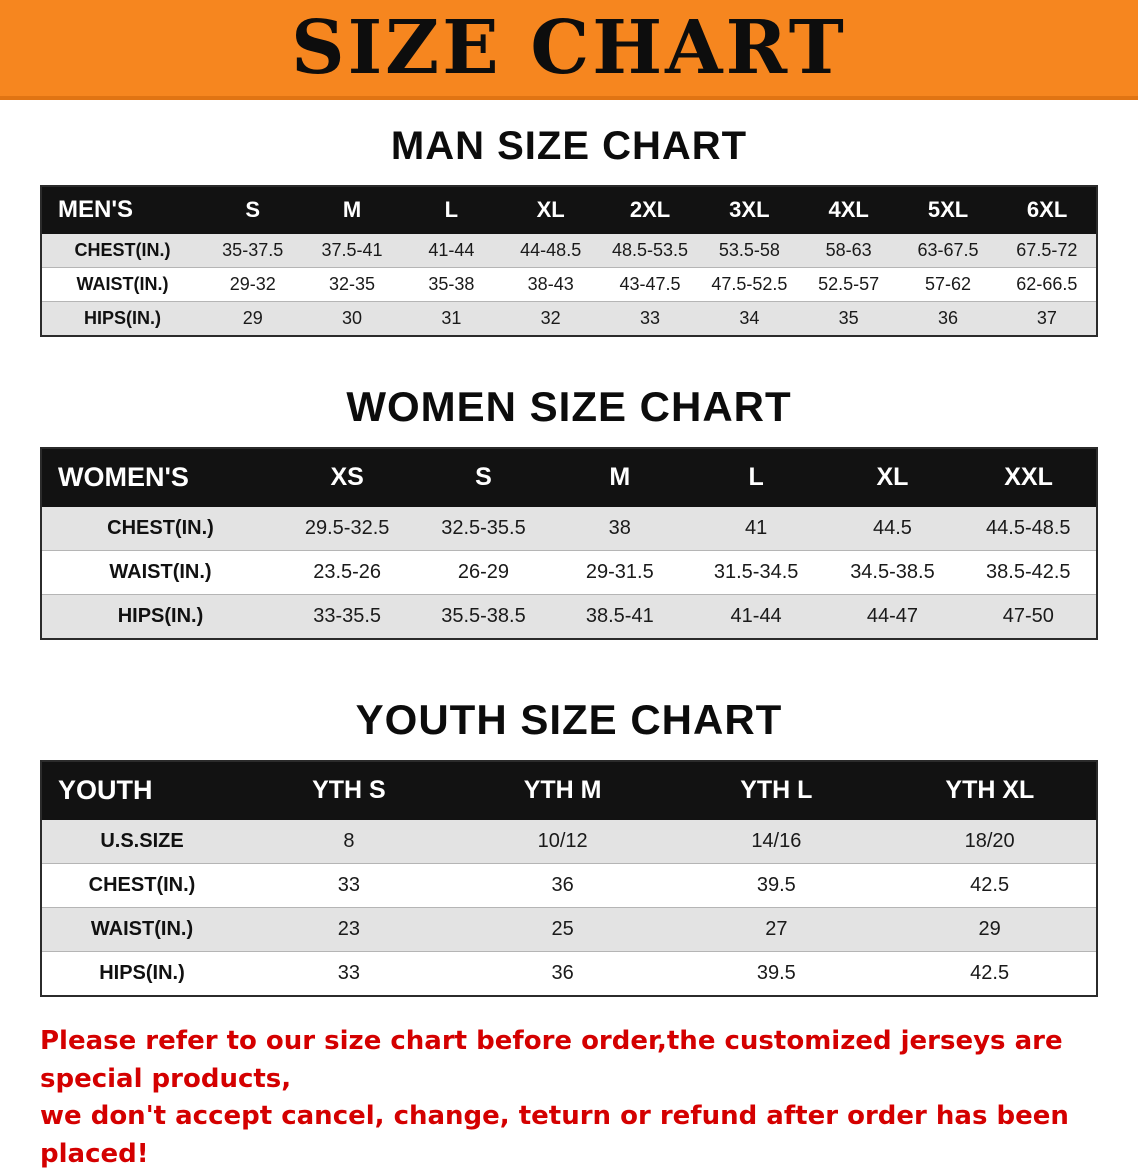 This screenshot has width=1138, height=1174. I want to click on measurement-value-cell: 35-38, so click(451, 284).